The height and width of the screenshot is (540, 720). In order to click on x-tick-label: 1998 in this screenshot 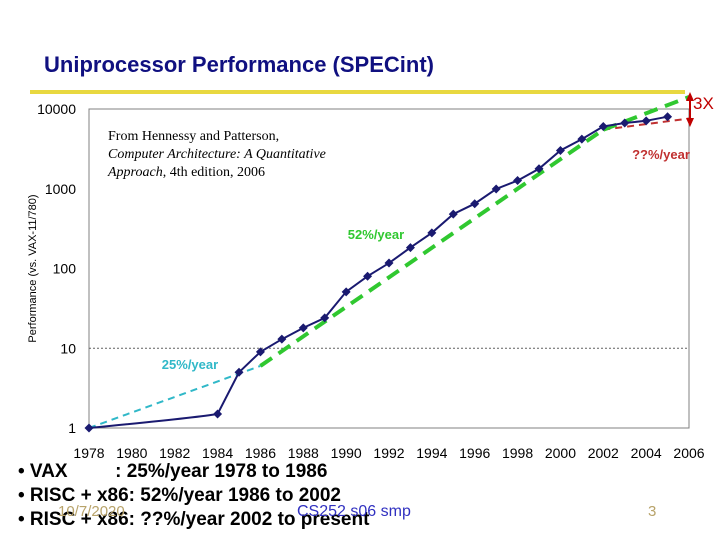, I will do `click(517, 453)`.